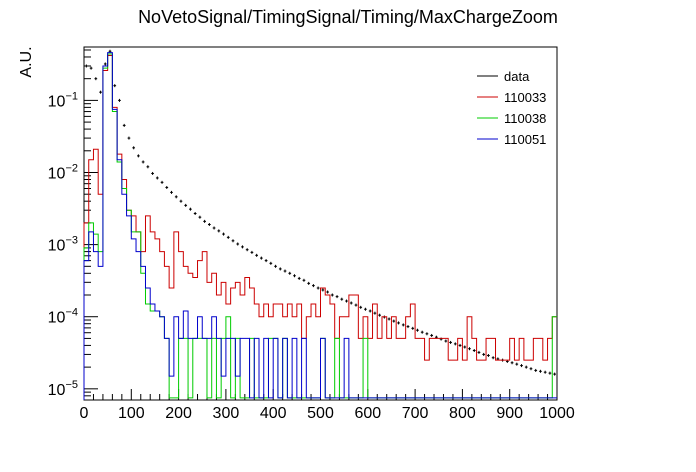 This screenshot has height=472, width=696. Describe the element at coordinates (509, 413) in the screenshot. I see `x-tick-label: 900` at that location.